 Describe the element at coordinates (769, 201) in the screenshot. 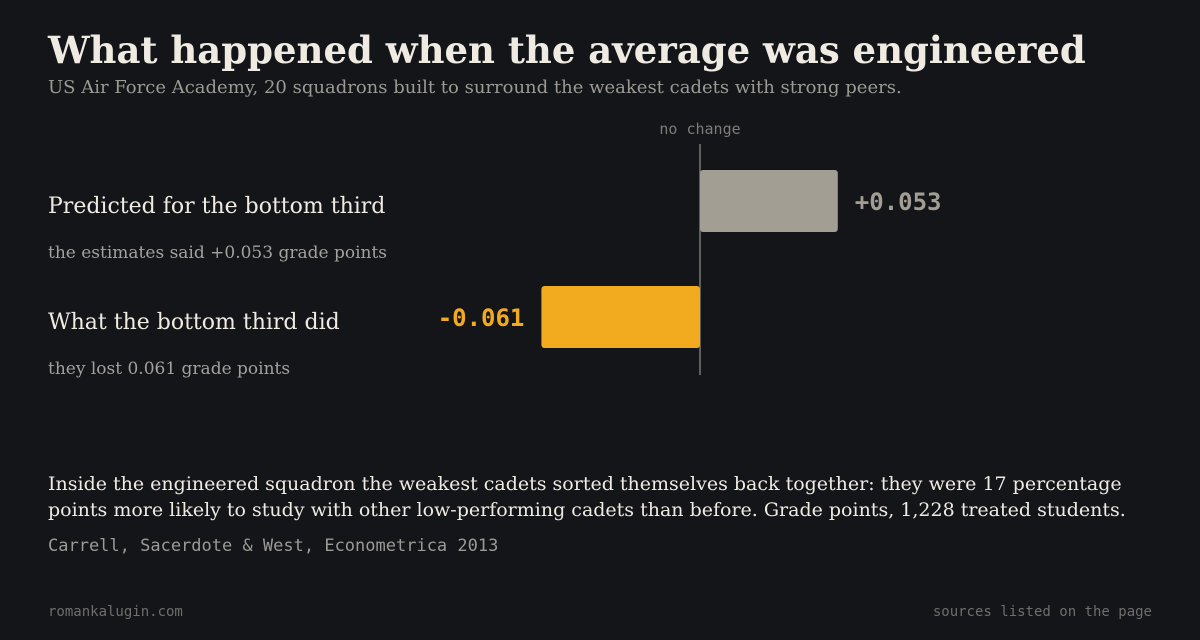

I see `bar-predicted` at that location.